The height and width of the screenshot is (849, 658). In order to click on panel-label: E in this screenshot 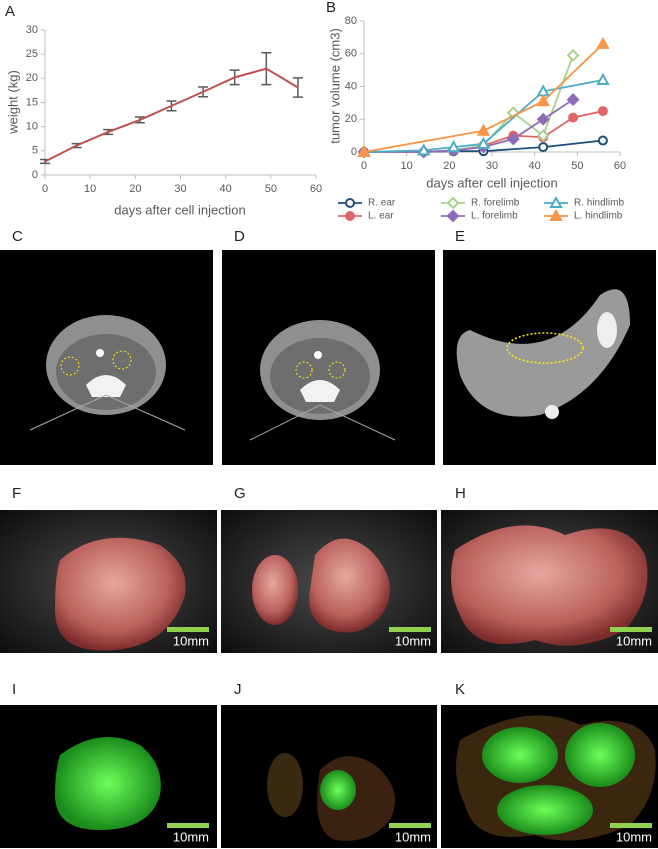, I will do `click(460, 236)`.